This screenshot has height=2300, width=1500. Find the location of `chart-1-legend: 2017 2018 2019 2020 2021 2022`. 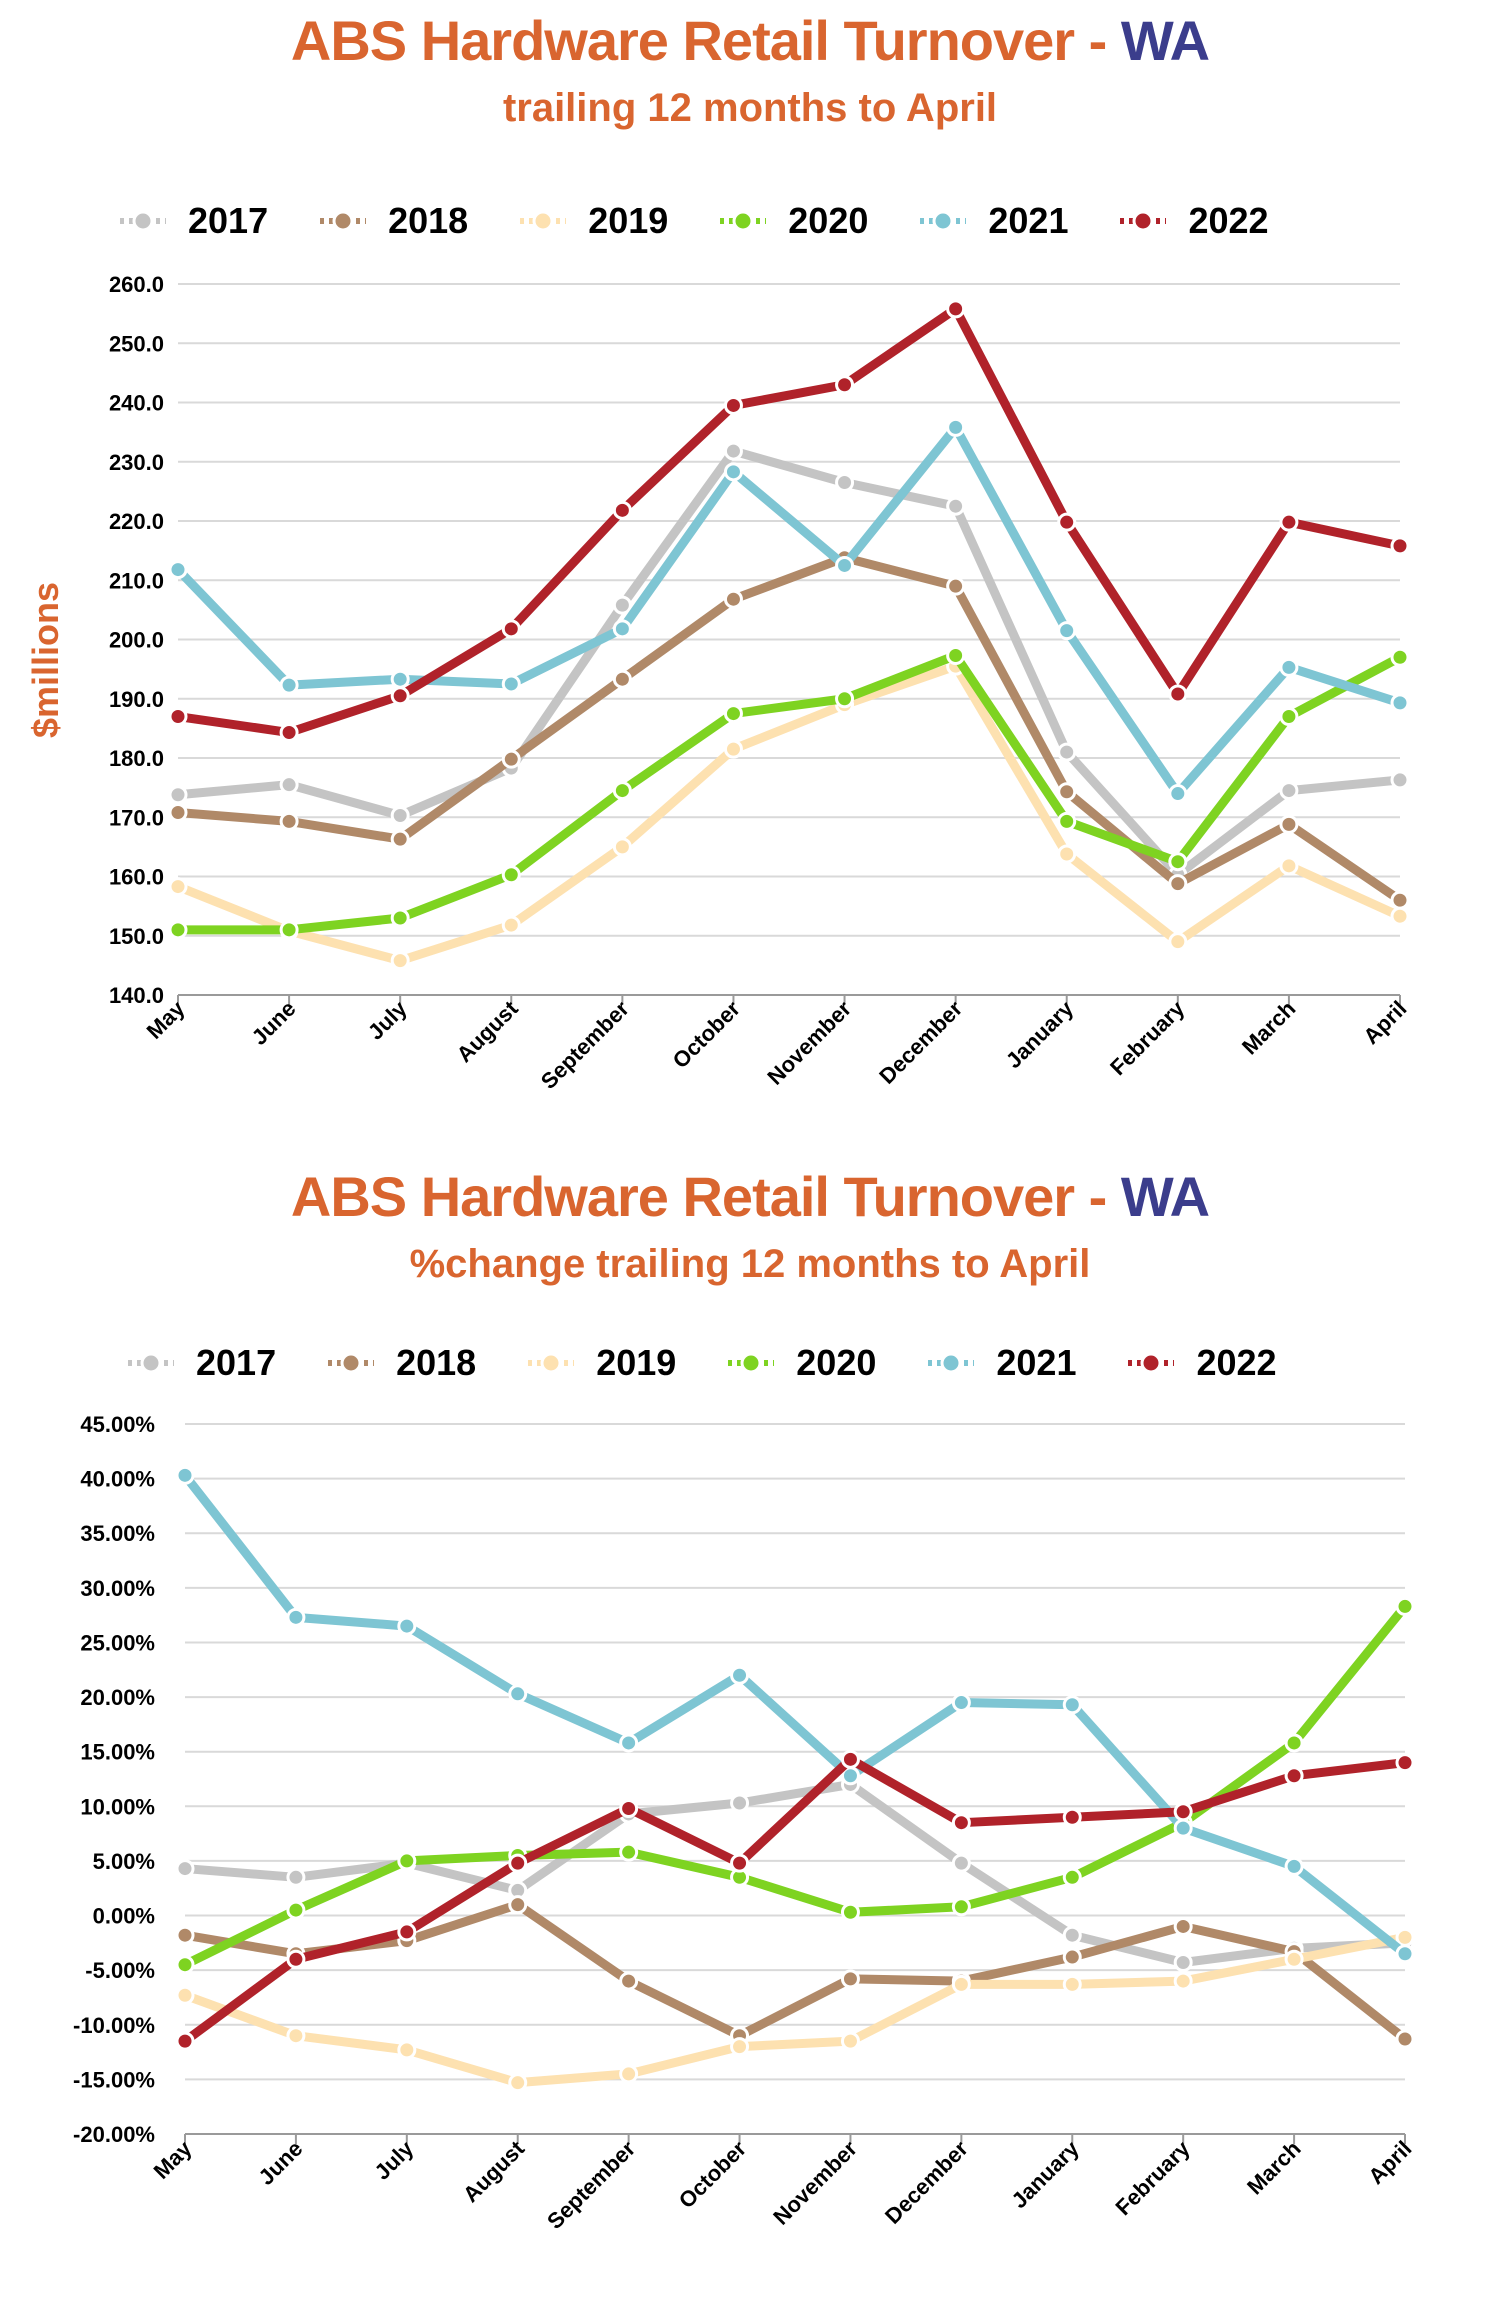

chart-1-legend: 2017 2018 2019 2020 2021 2022 is located at coordinates (720, 221).